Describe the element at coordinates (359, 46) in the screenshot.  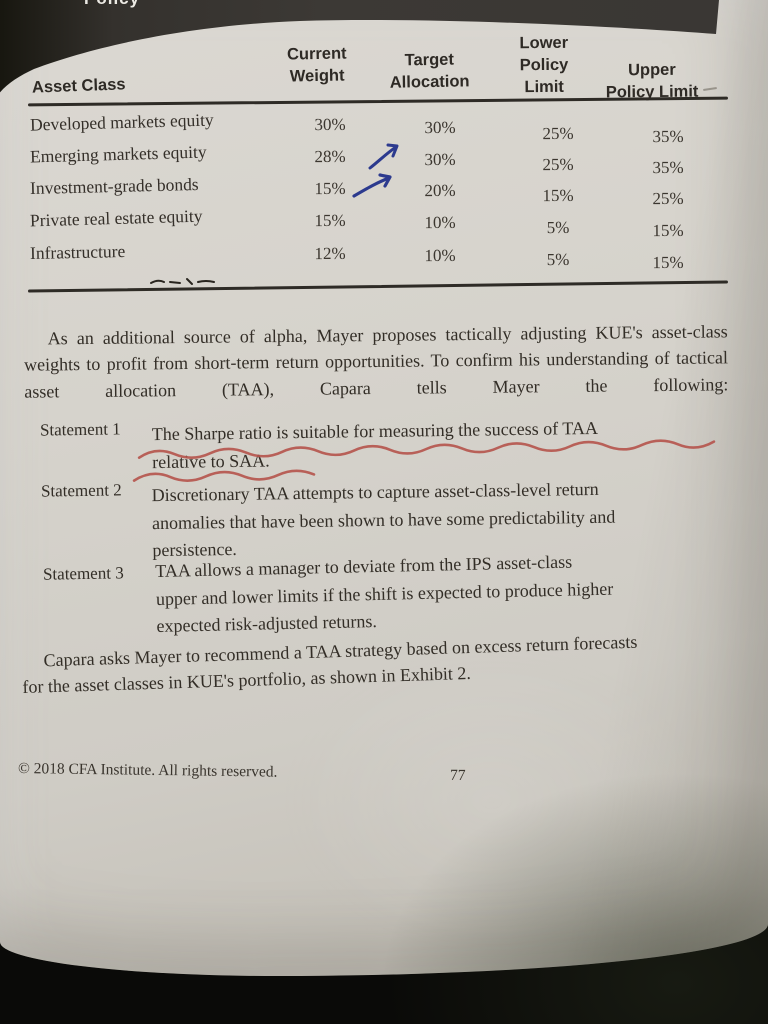
I see `exhibit-header-bar` at that location.